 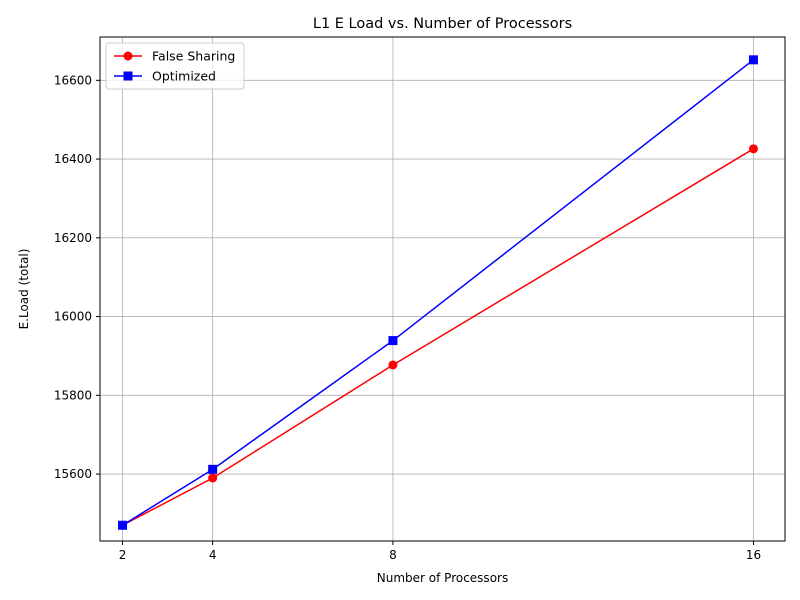 What do you see at coordinates (73, 317) in the screenshot?
I see `y-tick-label: 16000` at bounding box center [73, 317].